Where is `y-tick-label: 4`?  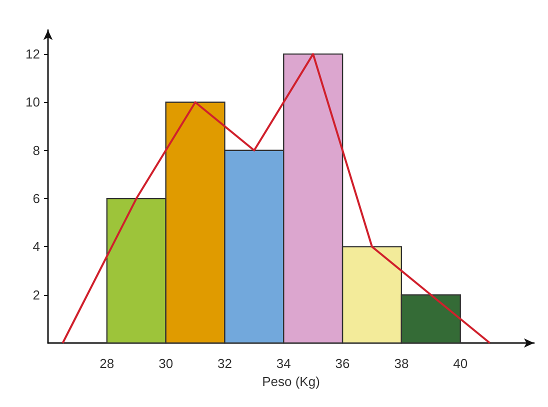 y-tick-label: 4 is located at coordinates (36, 246).